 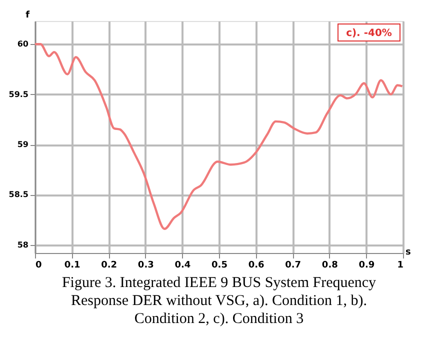 What do you see at coordinates (18, 94) in the screenshot?
I see `y-tick-label: 59.5` at bounding box center [18, 94].